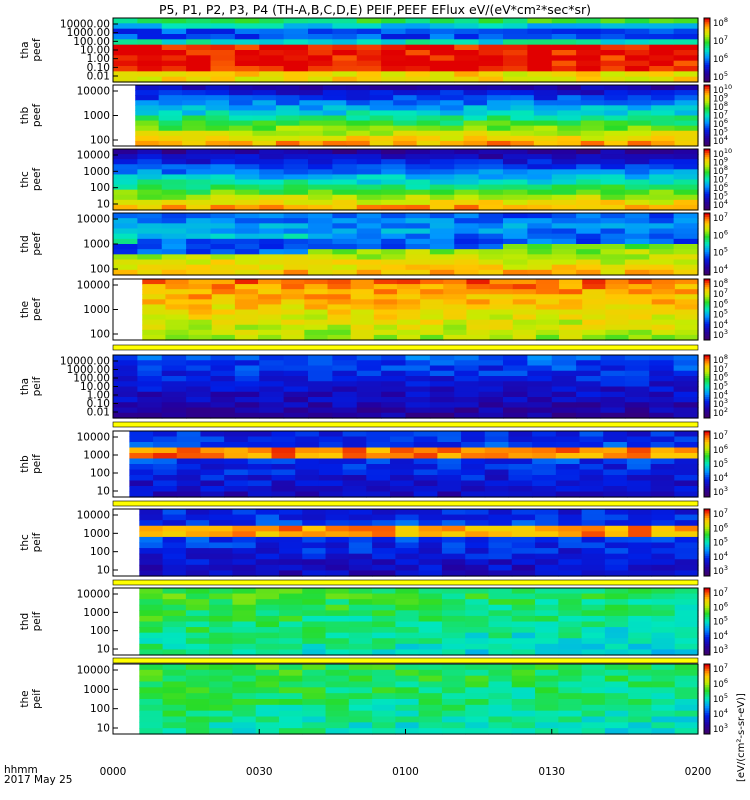 The image size is (750, 800). Describe the element at coordinates (720, 542) in the screenshot. I see `colorbar-tick-label: 10⁵` at that location.